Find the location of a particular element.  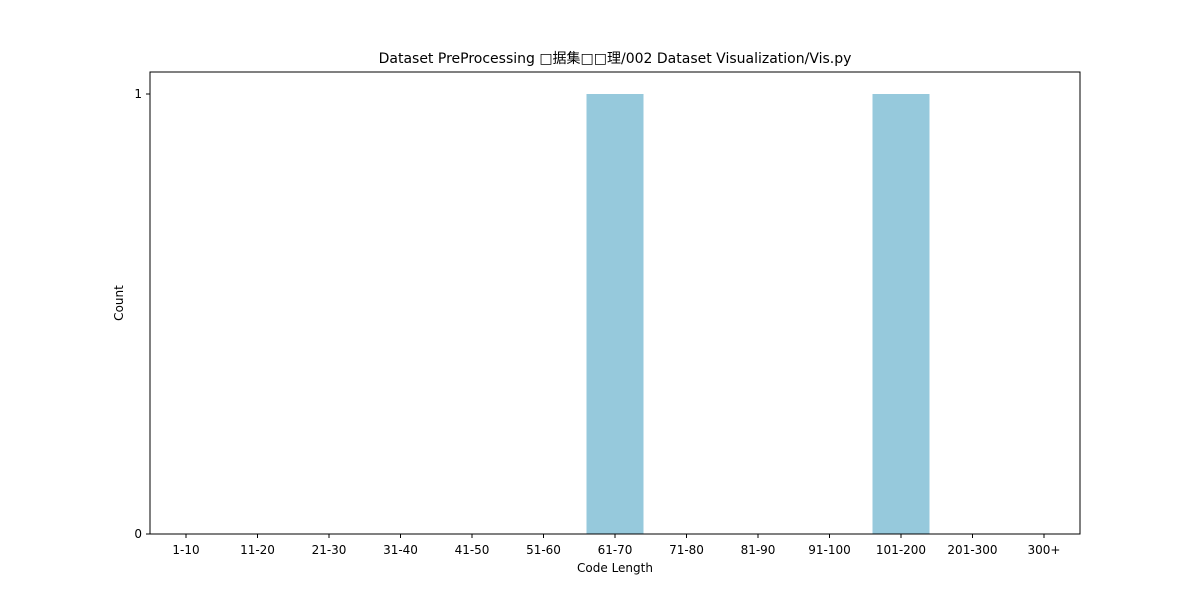

x-tick-label: 71-80 is located at coordinates (686, 550).